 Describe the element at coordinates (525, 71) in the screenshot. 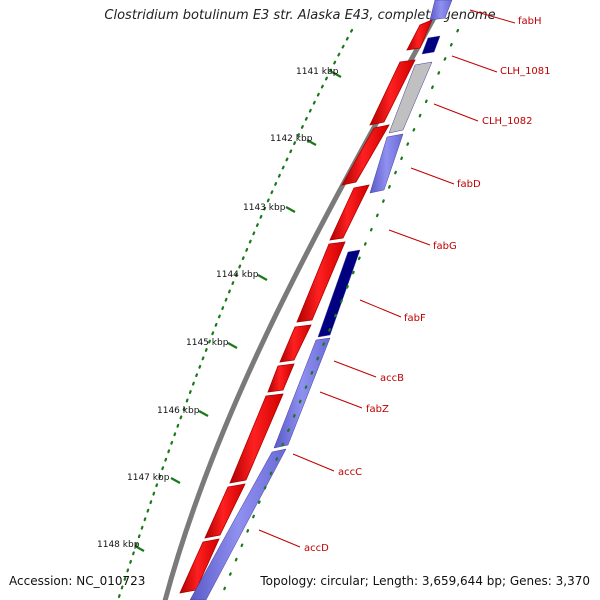

I see `gene-label-clh_1081: CLH_1081` at that location.